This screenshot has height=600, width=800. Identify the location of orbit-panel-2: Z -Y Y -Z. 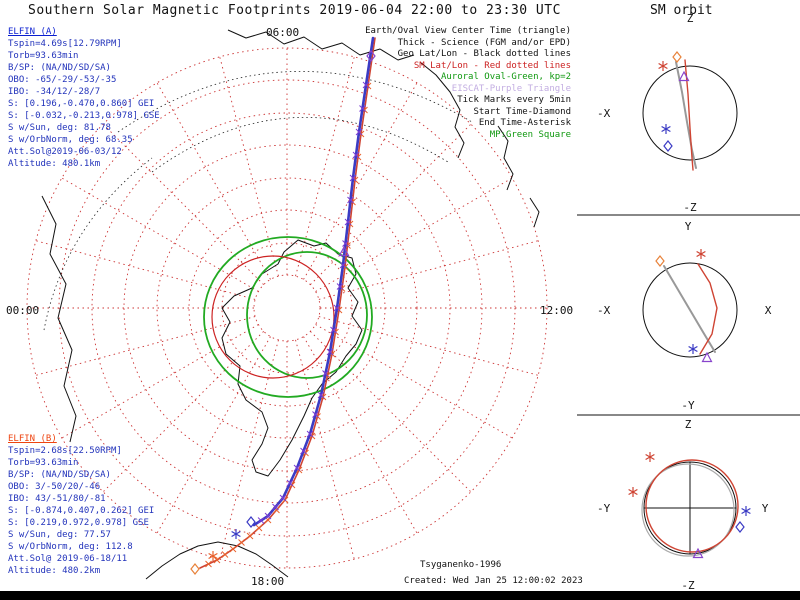
(683, 505).